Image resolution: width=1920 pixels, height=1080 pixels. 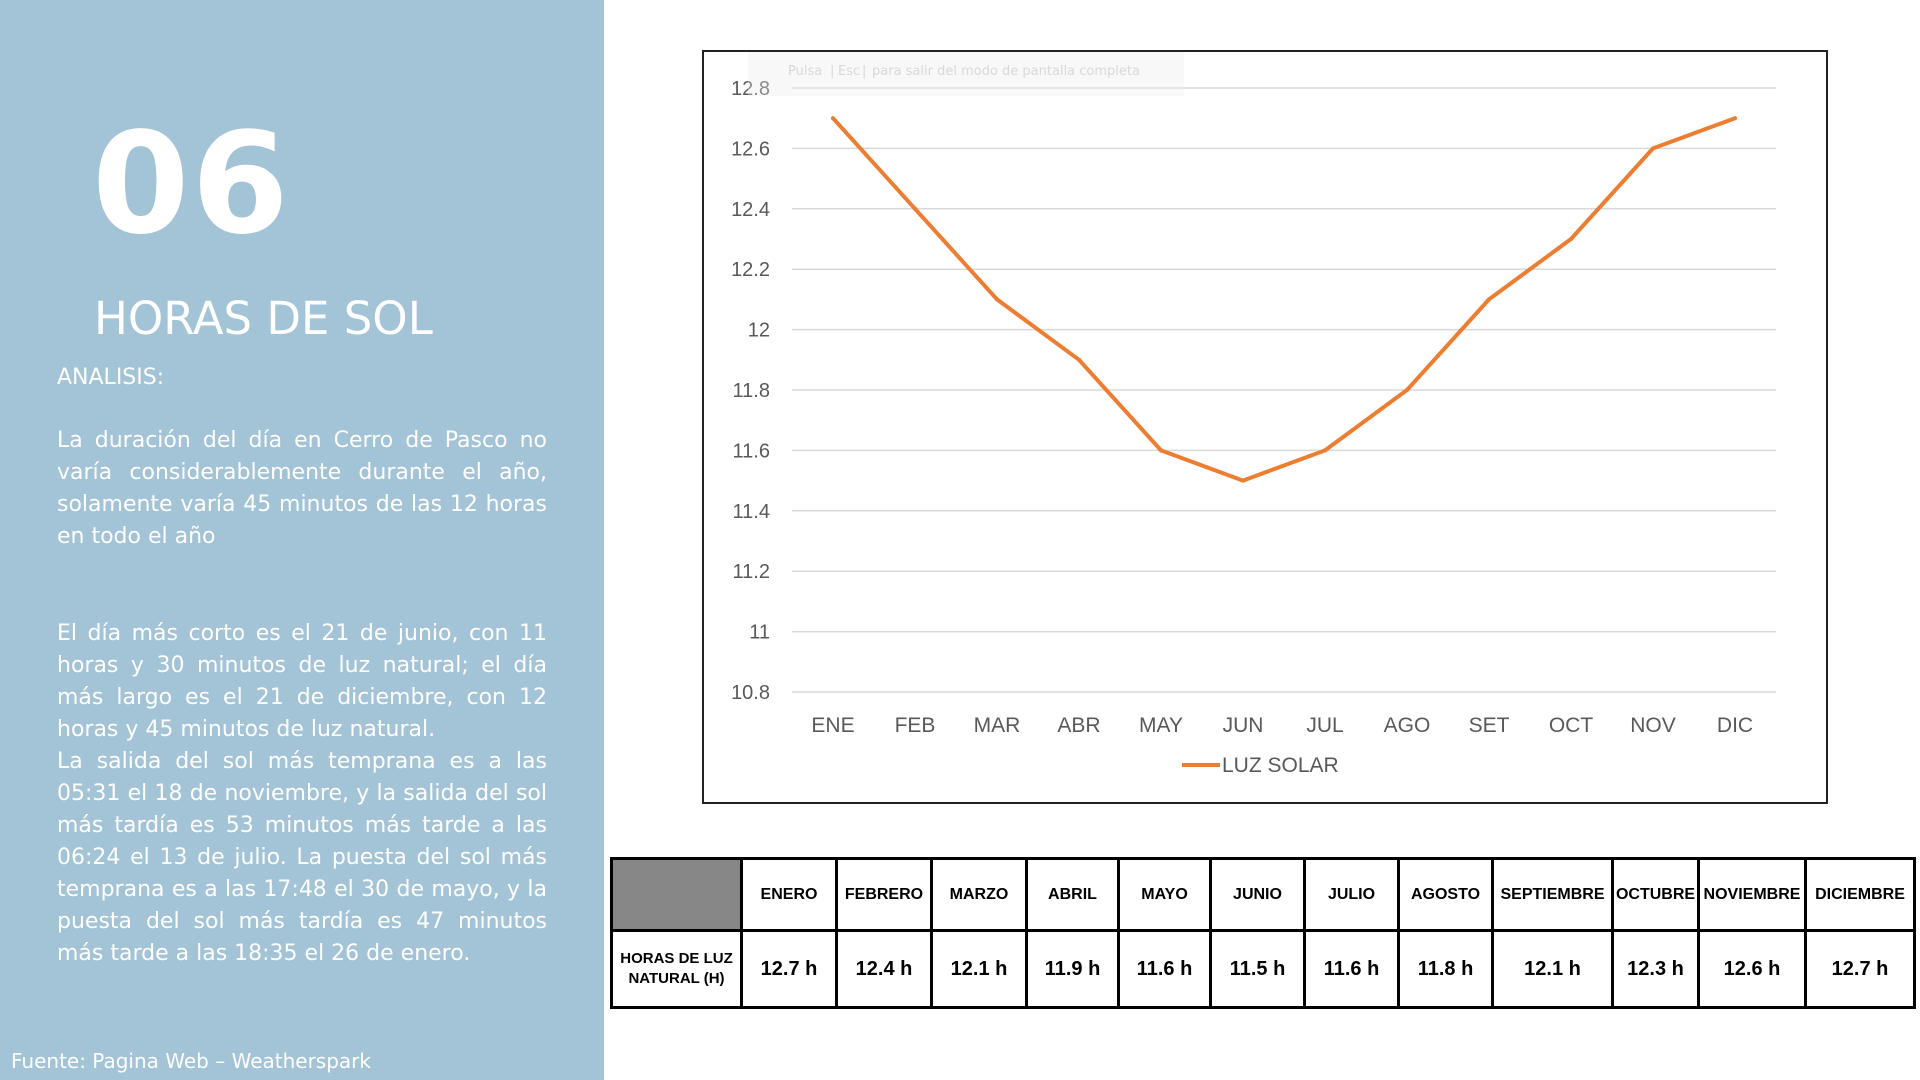 I want to click on x-tick-label: DIC, so click(x=1735, y=725).